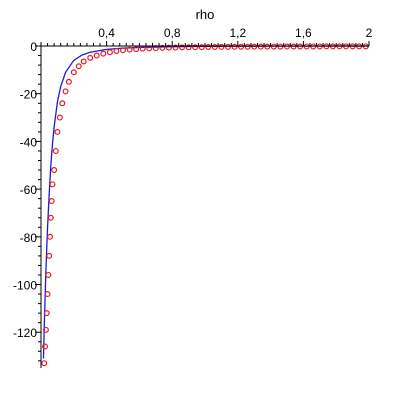 This screenshot has width=409, height=409. Describe the element at coordinates (25, 333) in the screenshot. I see `y-tick-label: -120` at that location.